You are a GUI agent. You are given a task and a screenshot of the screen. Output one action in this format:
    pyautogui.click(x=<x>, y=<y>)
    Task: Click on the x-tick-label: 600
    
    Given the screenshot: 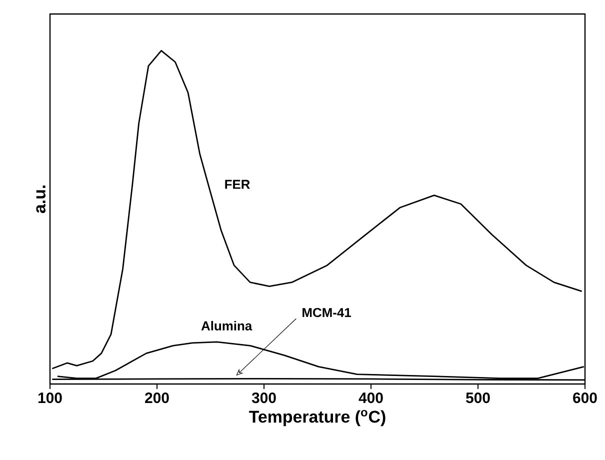 What is the action you would take?
    pyautogui.click(x=585, y=398)
    